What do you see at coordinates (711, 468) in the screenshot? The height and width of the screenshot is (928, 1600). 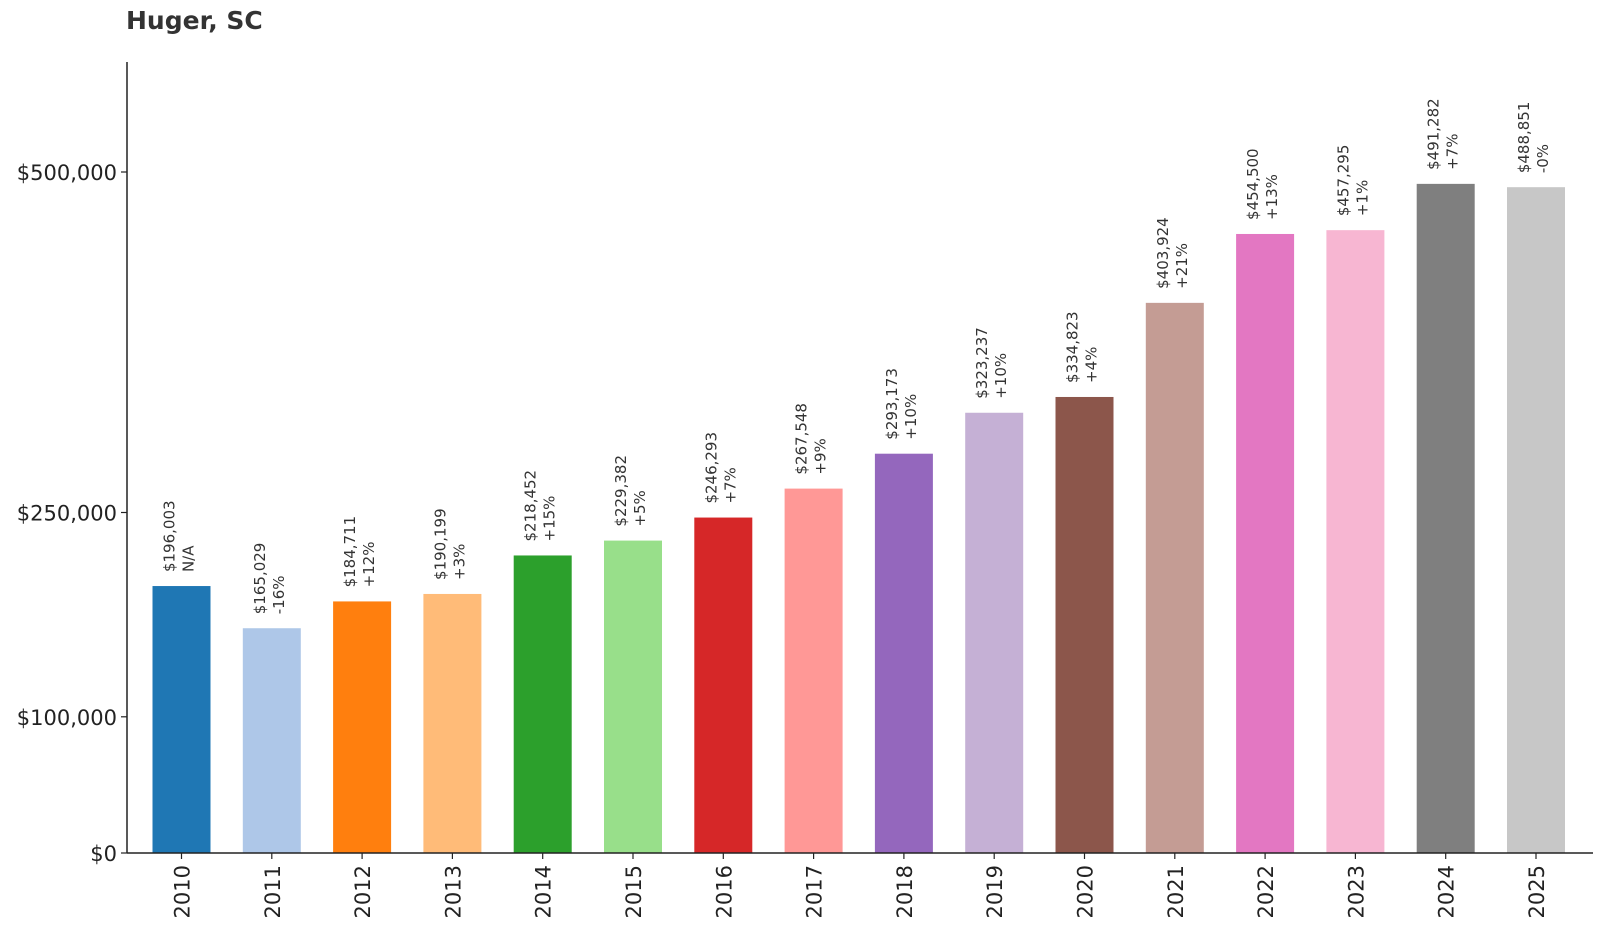 I see `value-label-2016: $246,293` at bounding box center [711, 468].